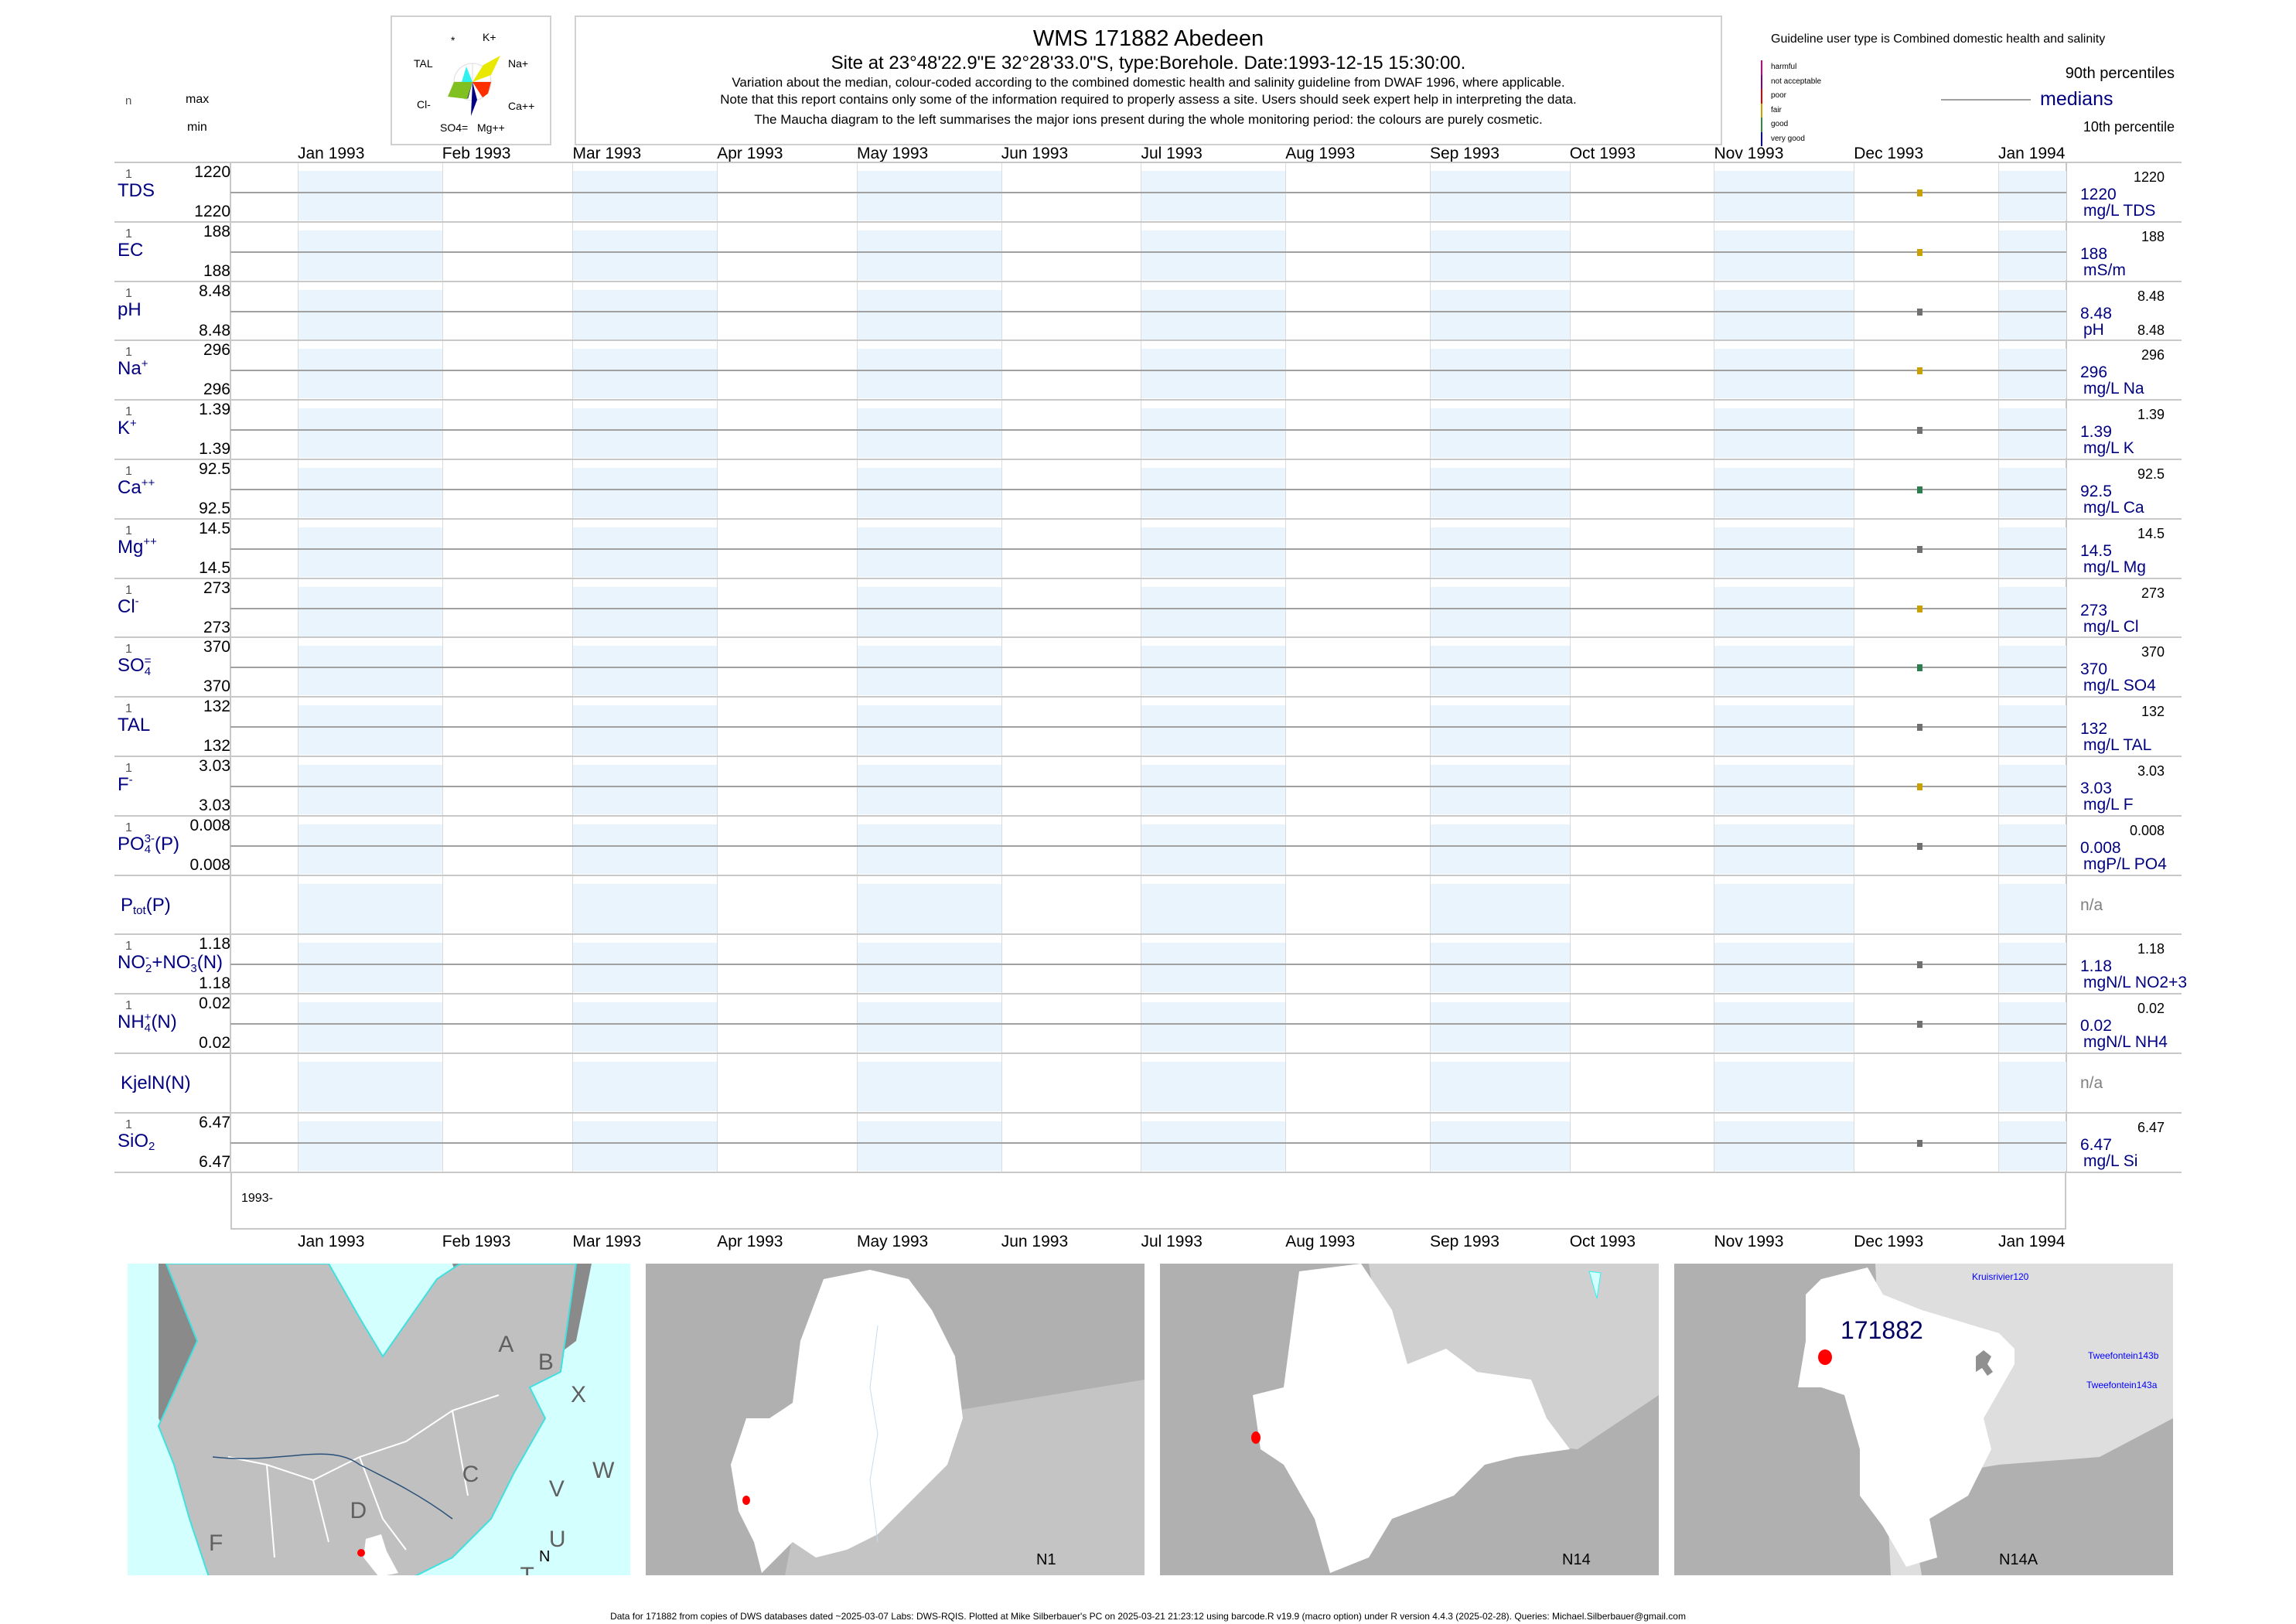 The width and height of the screenshot is (2296, 1624). Describe the element at coordinates (2129, 127) in the screenshot. I see `legend-10th: 10th percentile` at that location.